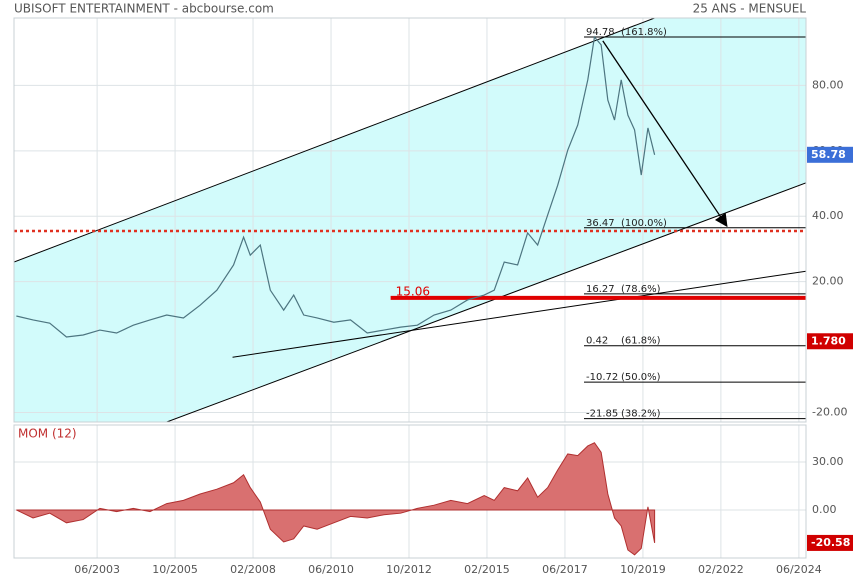  Describe the element at coordinates (519, 314) in the screenshot. I see `trendline` at that location.